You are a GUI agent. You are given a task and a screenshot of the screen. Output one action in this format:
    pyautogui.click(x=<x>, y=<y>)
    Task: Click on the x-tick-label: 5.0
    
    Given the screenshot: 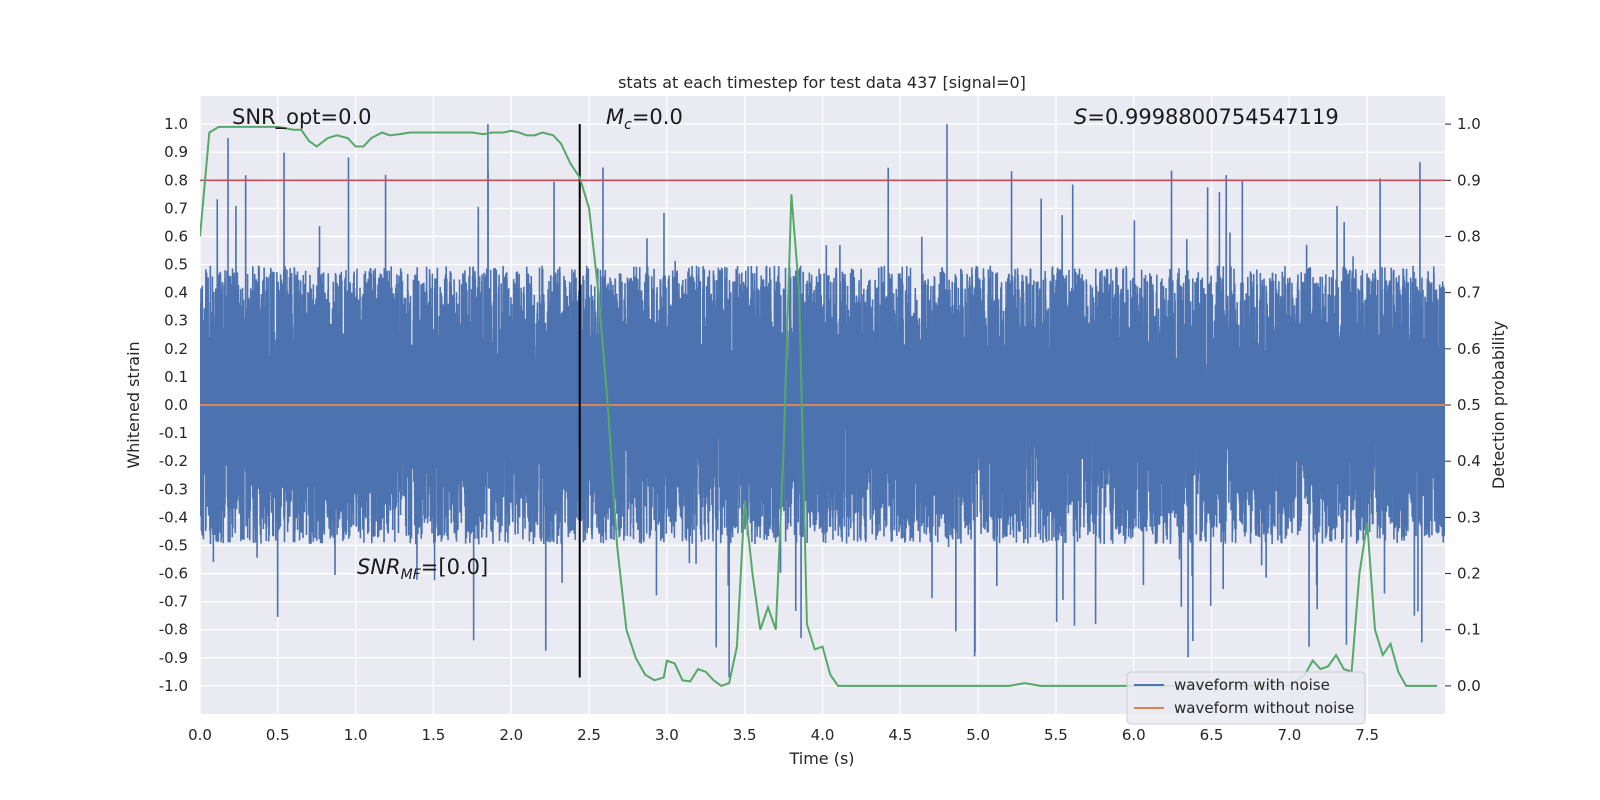 What is the action you would take?
    pyautogui.click(x=978, y=735)
    